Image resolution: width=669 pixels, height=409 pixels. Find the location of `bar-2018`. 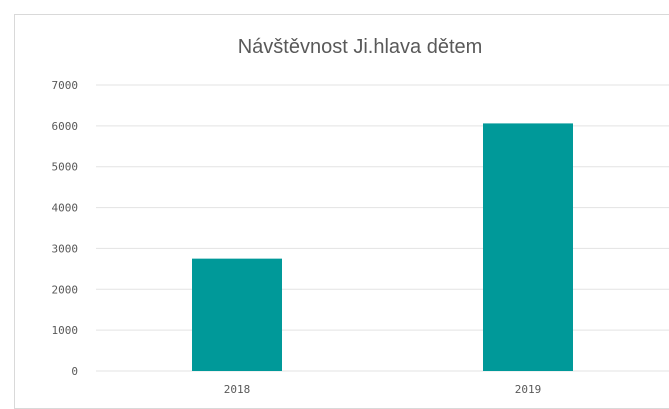

bar-2018 is located at coordinates (237, 314).